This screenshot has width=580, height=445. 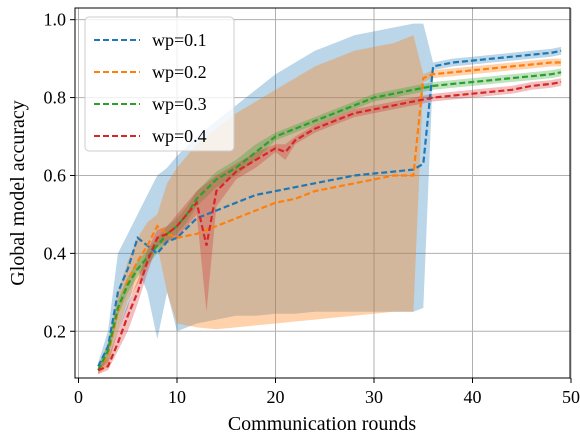 What do you see at coordinates (18, 192) in the screenshot?
I see `y-axis-label: Global model accuracy` at bounding box center [18, 192].